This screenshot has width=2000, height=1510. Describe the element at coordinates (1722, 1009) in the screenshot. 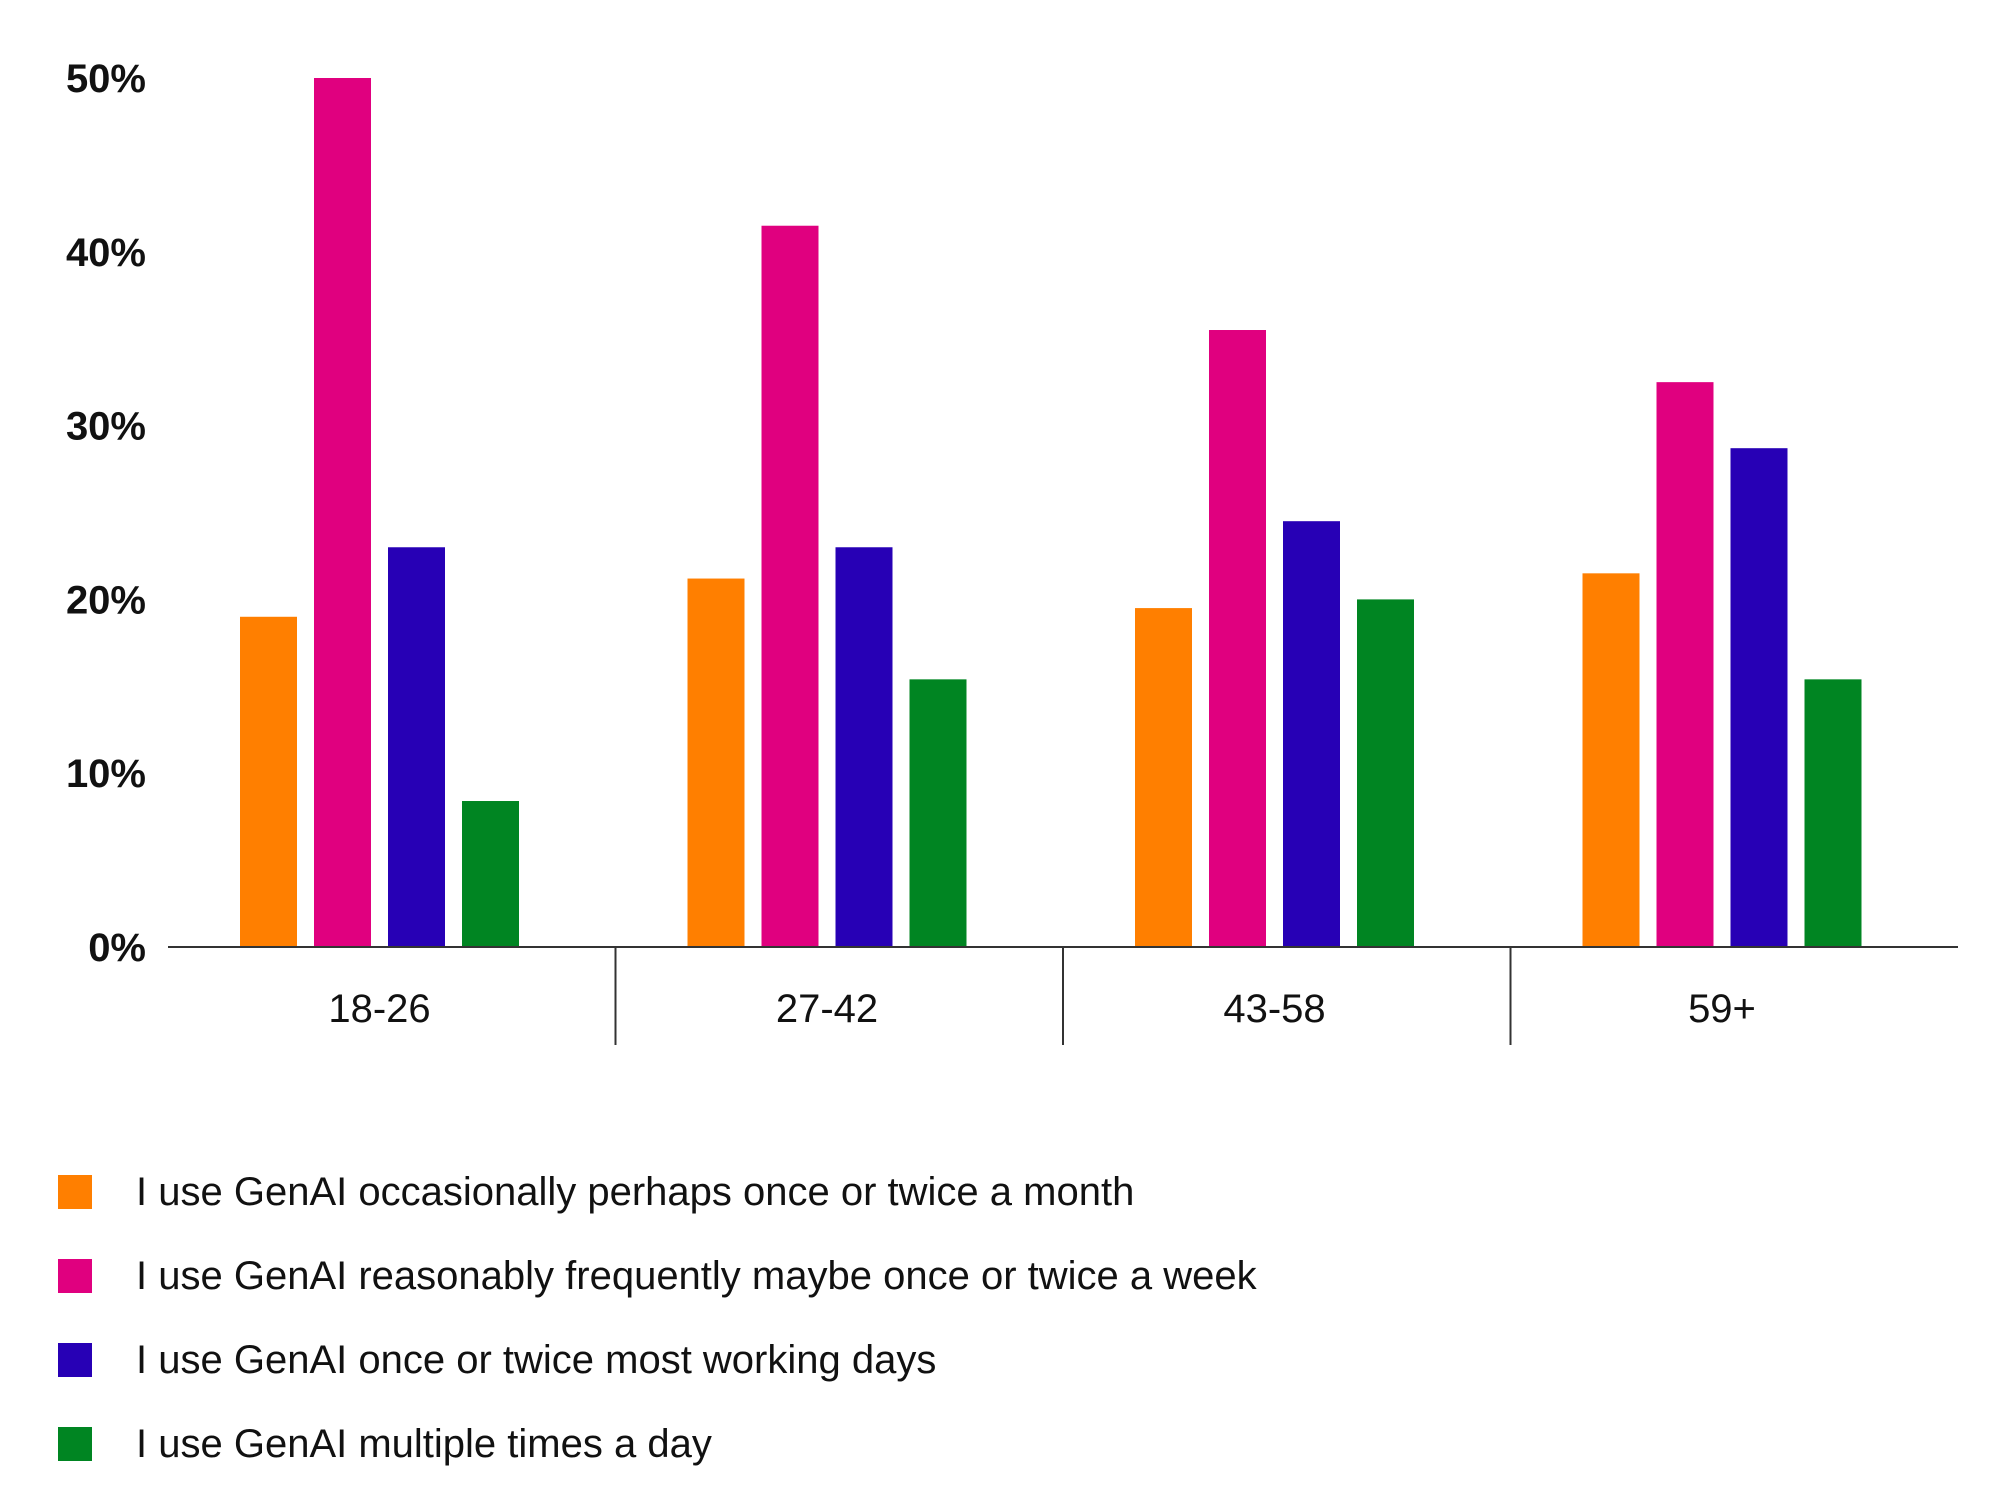

I see `x-tick-label: 59+` at that location.